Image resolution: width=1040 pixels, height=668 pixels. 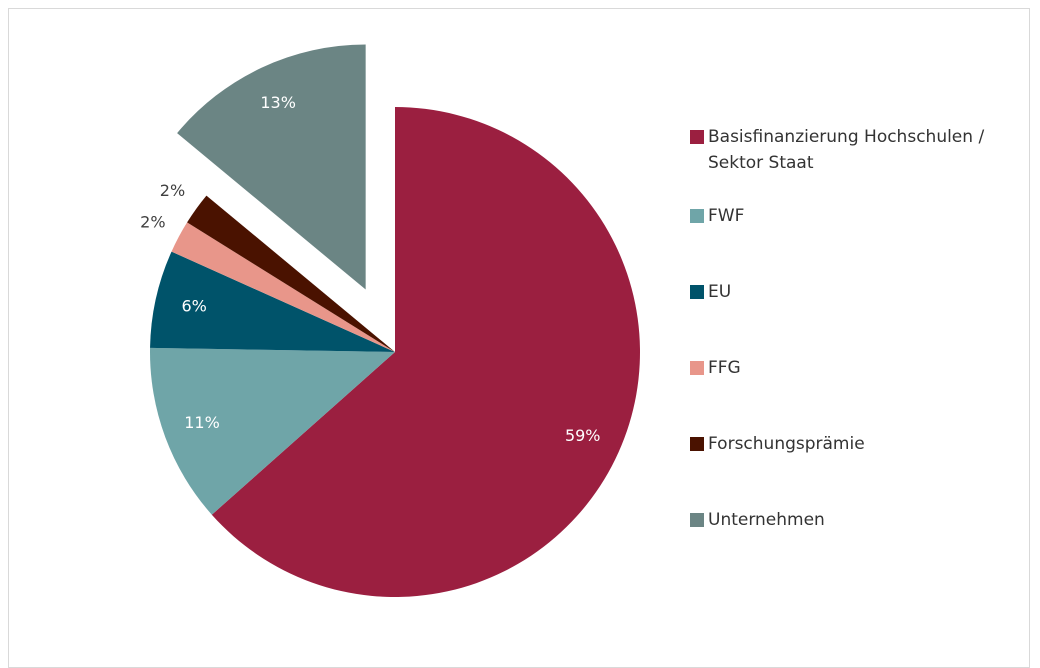 I want to click on legend-label: FFG, so click(x=724, y=368).